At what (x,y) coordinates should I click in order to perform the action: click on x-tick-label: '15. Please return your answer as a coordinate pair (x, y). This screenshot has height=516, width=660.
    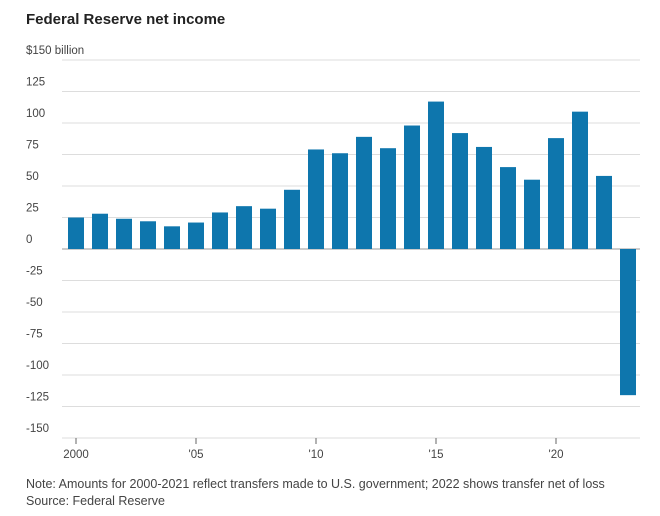
    Looking at the image, I should click on (436, 455).